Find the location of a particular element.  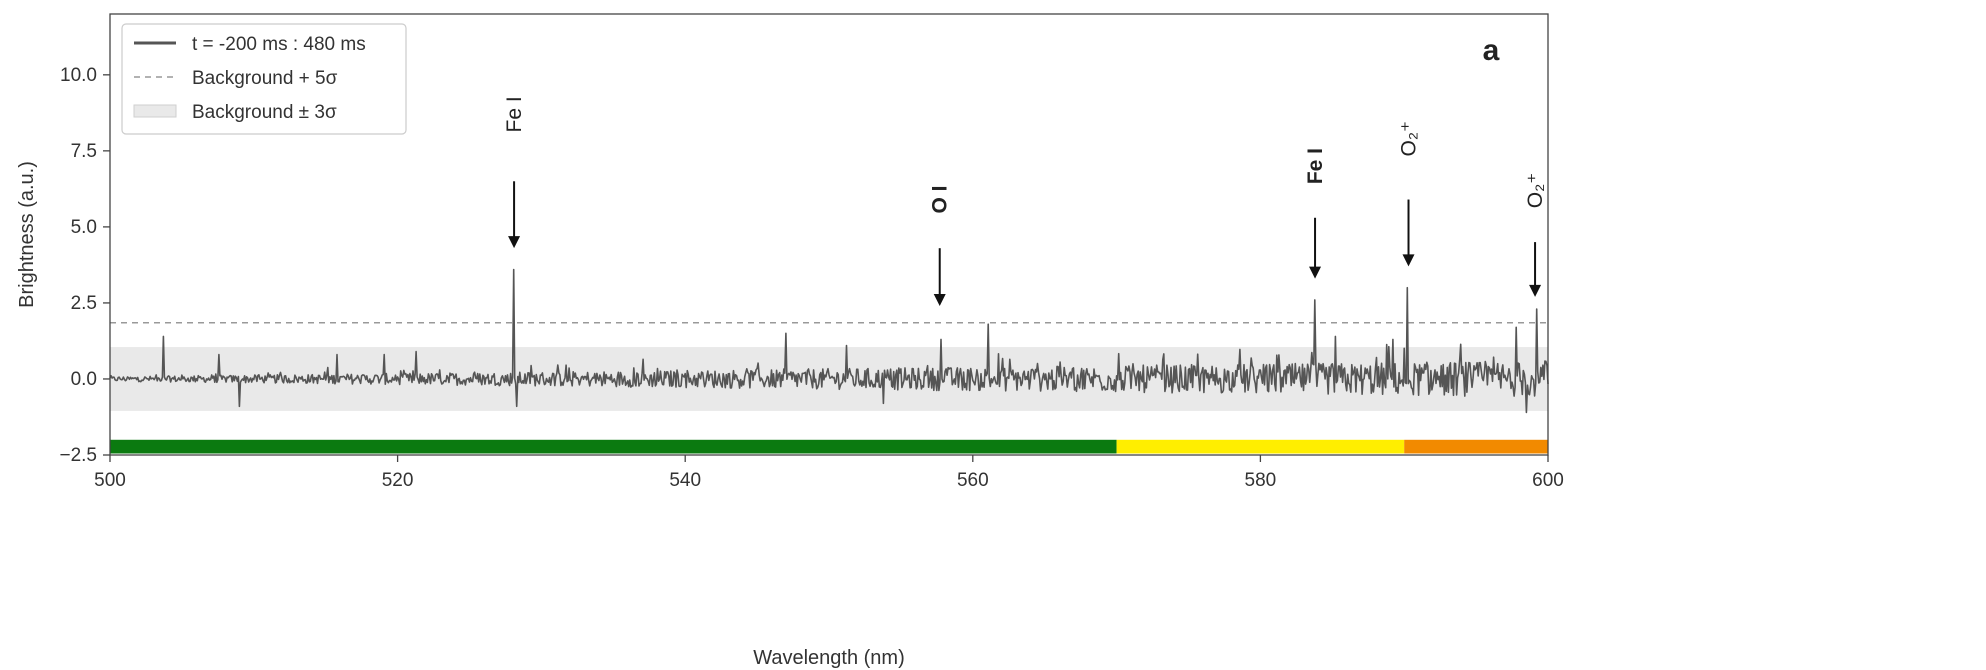

annotation-label-1: O I is located at coordinates (940, 200).